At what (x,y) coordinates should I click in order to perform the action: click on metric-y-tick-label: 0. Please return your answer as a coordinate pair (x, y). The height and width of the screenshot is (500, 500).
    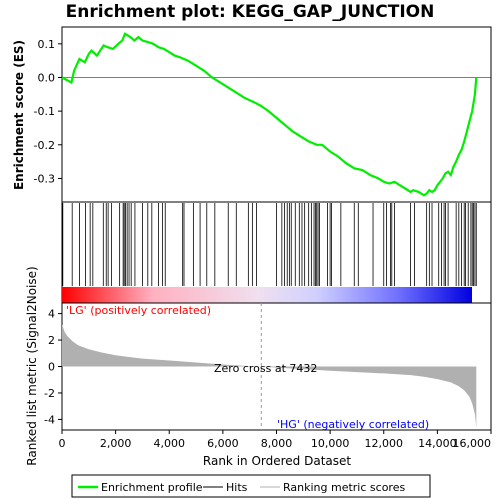
    Looking at the image, I should click on (51, 367).